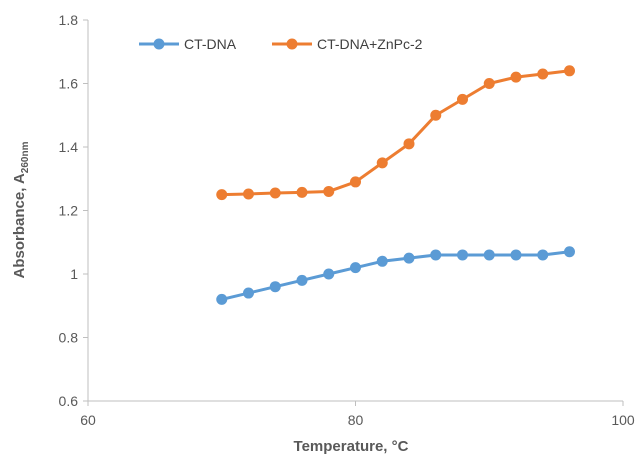 Image resolution: width=639 pixels, height=456 pixels. I want to click on y-tick-label: 1.8, so click(69, 20).